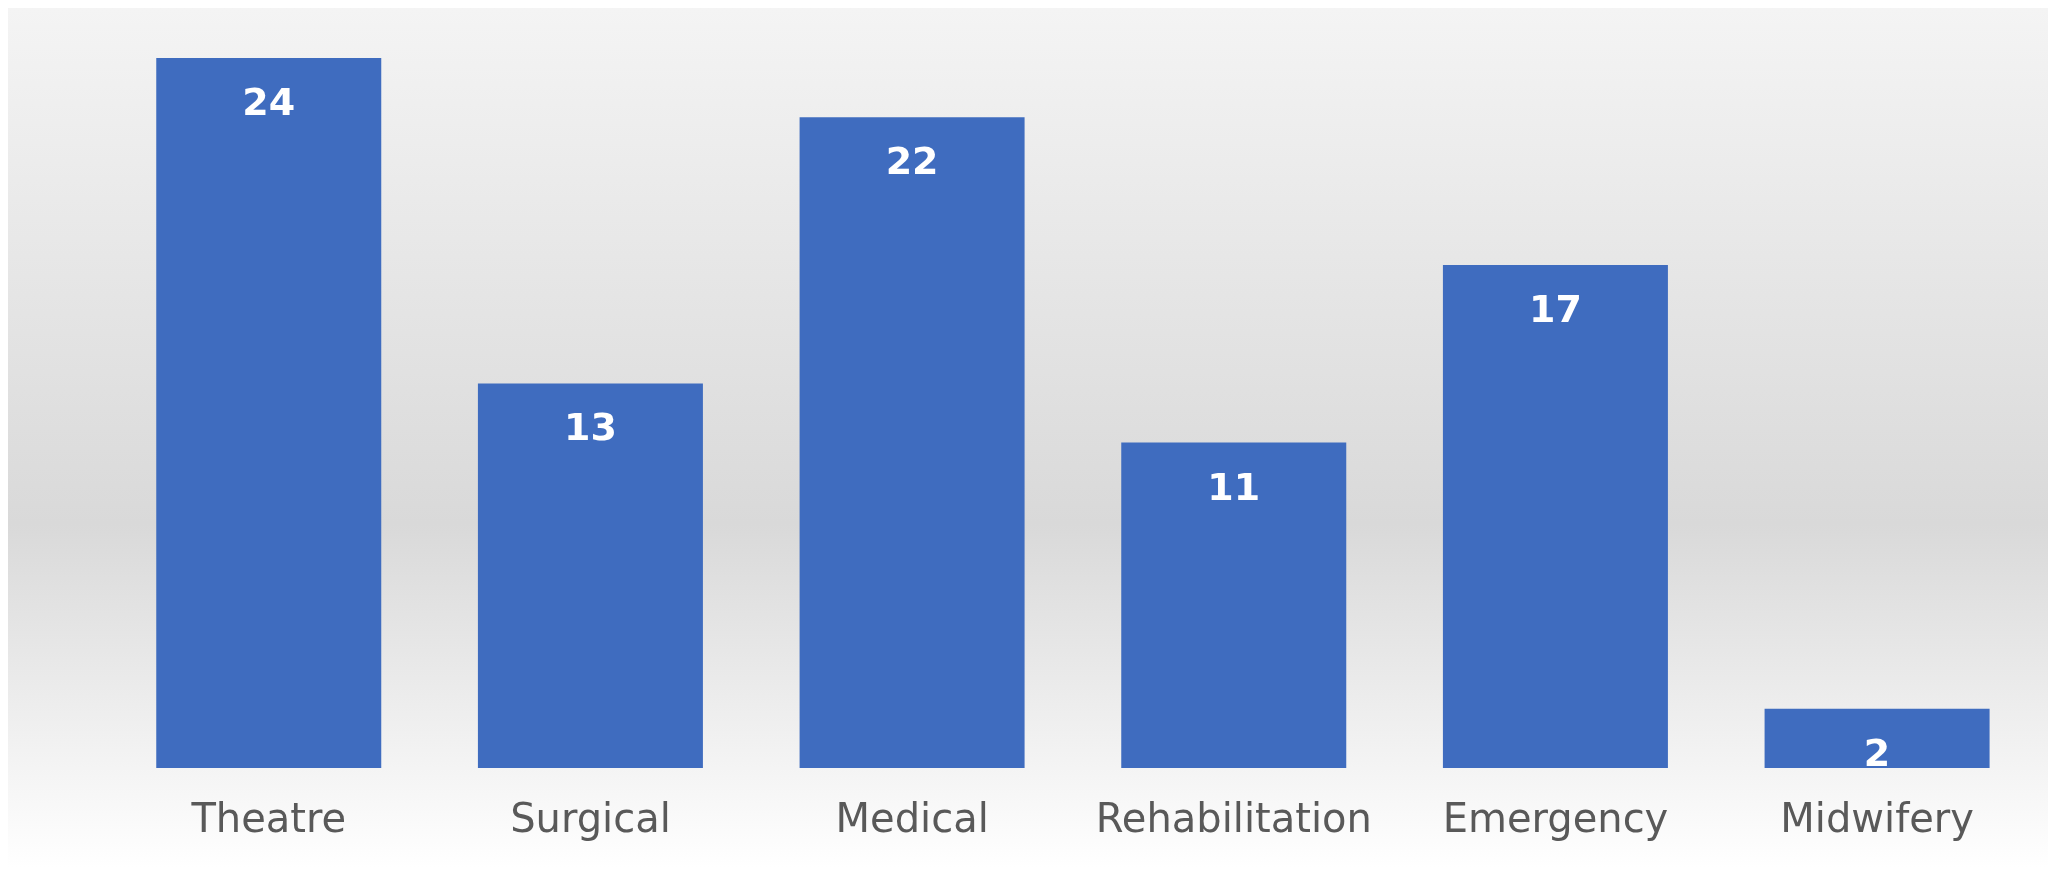  Describe the element at coordinates (1555, 309) in the screenshot. I see `data-label: 17` at that location.